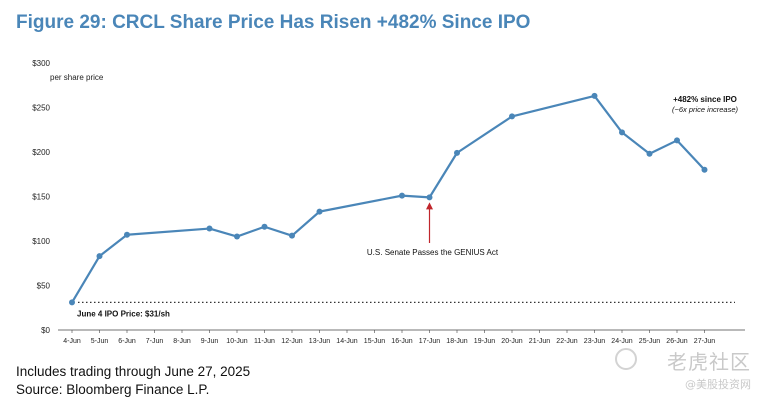  Describe the element at coordinates (237, 341) in the screenshot. I see `x-tick-label: 10-Jun` at that location.